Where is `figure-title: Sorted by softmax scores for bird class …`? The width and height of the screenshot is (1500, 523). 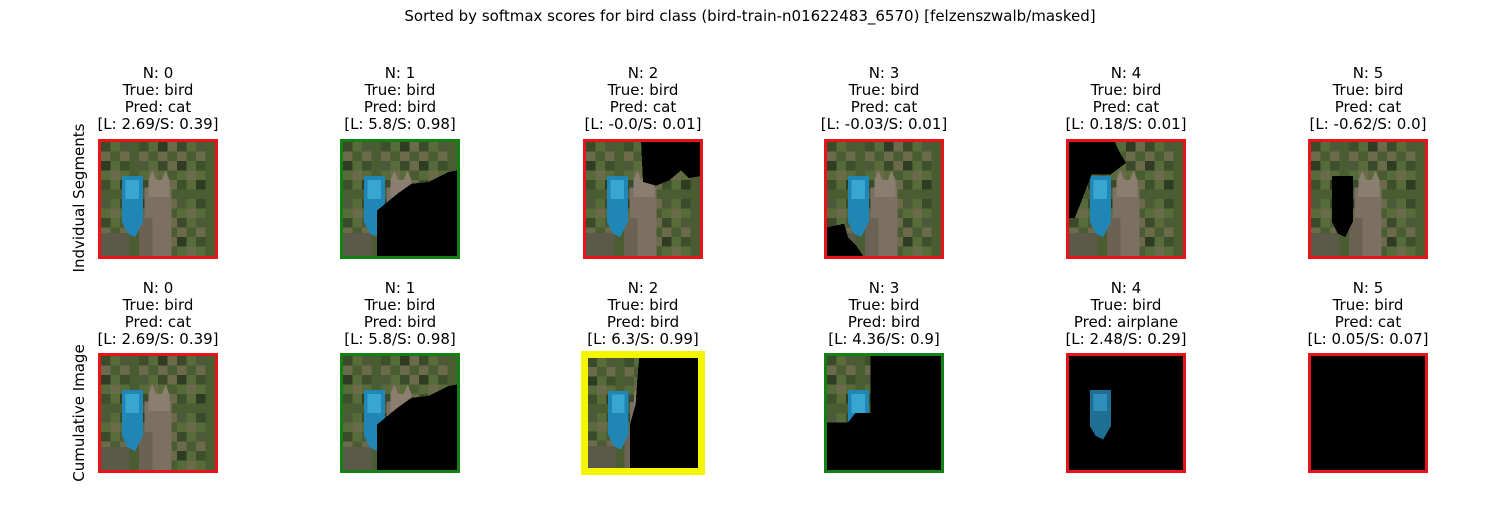 figure-title: Sorted by softmax scores for bird class … is located at coordinates (750, 16).